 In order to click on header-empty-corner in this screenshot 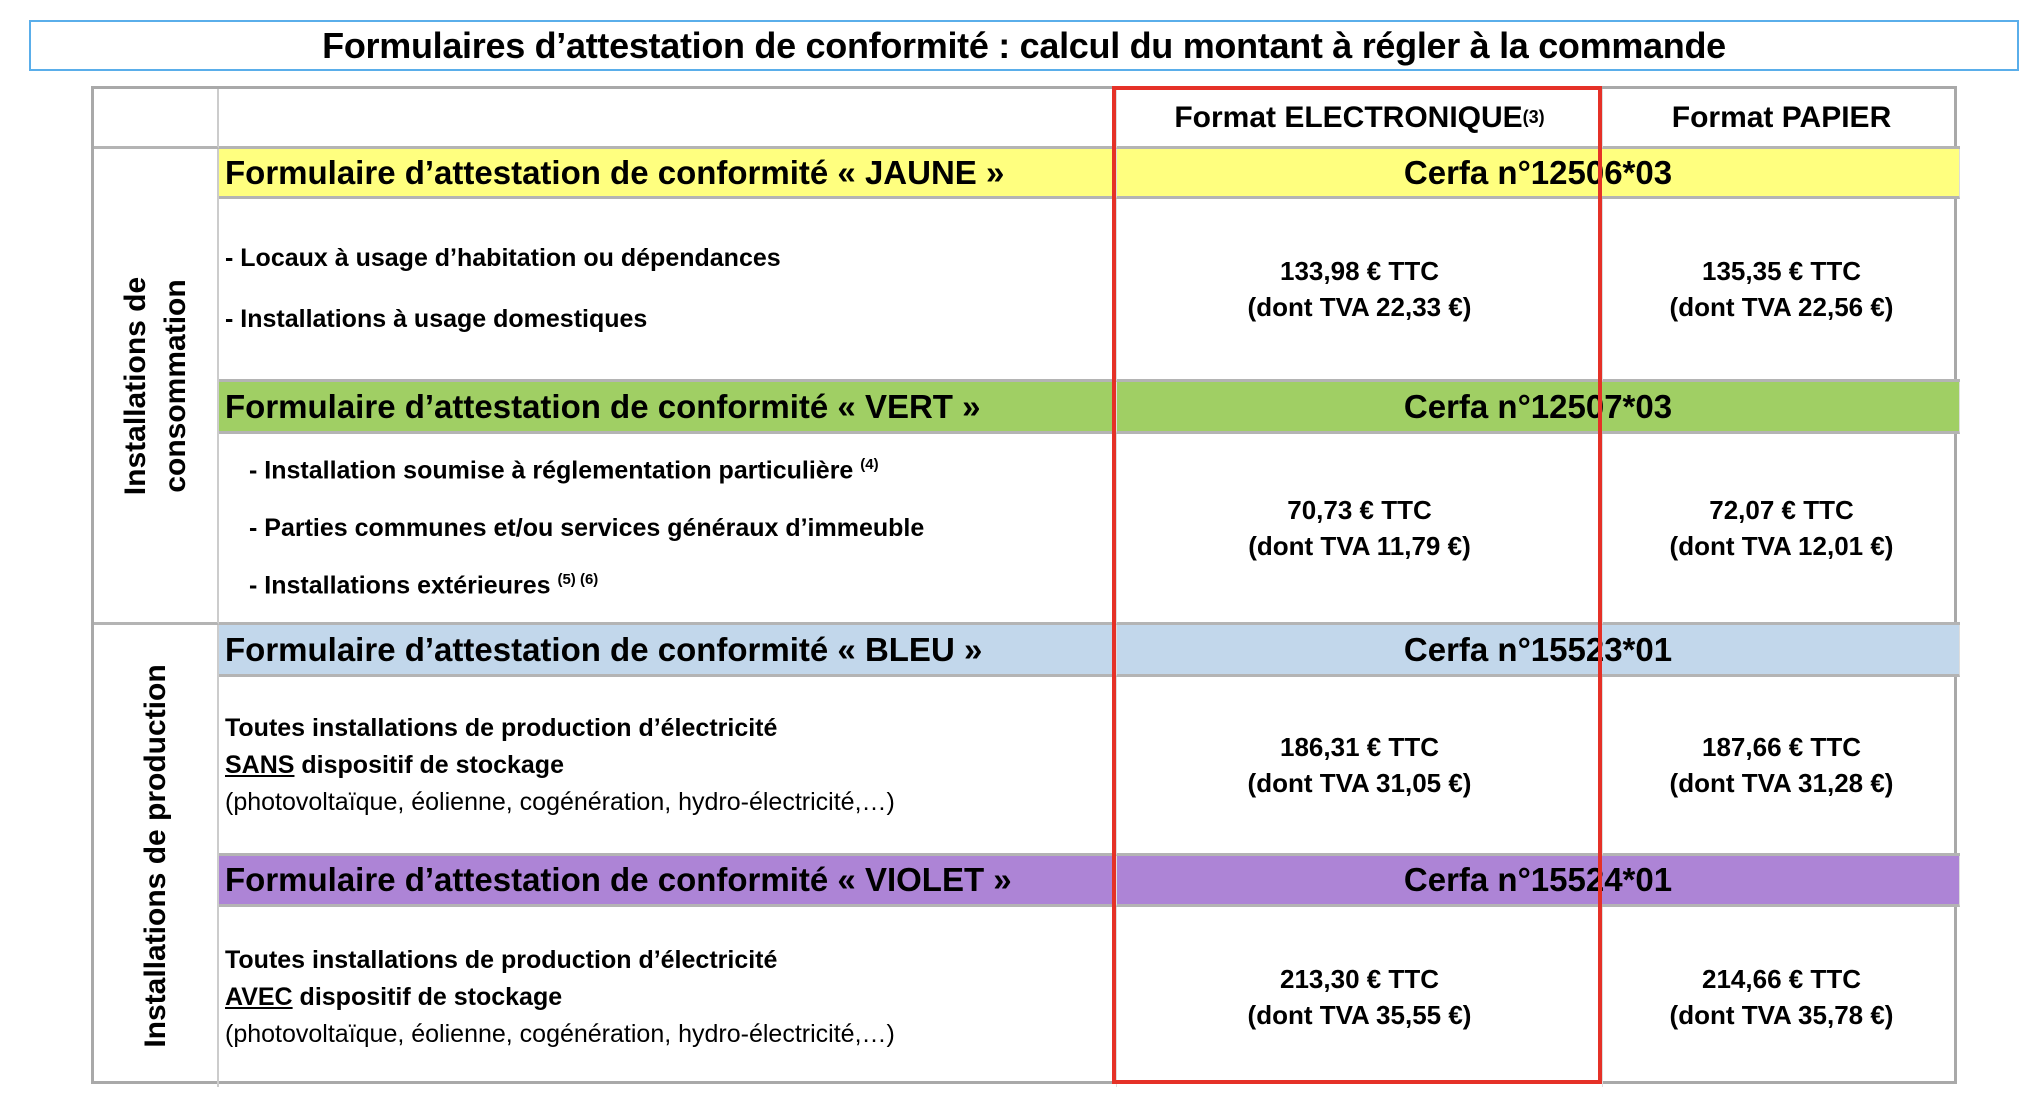, I will do `click(156, 119)`.